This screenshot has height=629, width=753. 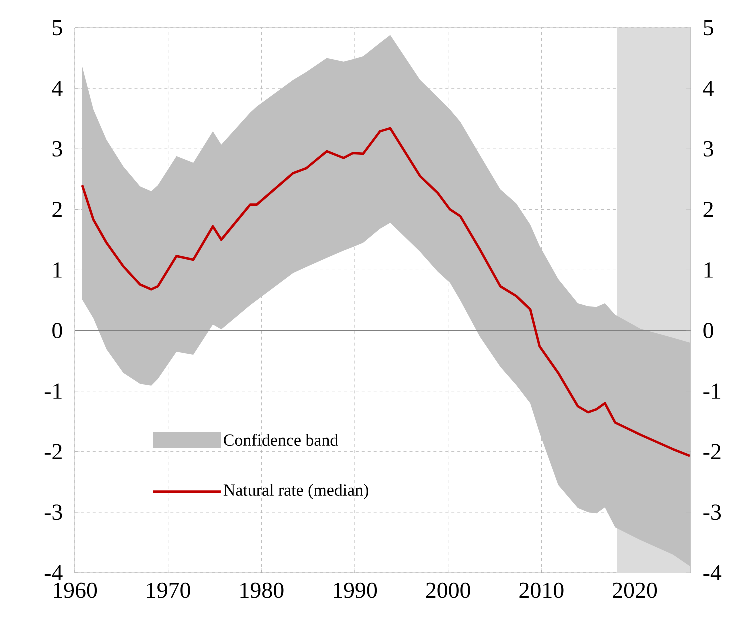 I want to click on y2-tick-label: 3, so click(x=709, y=149).